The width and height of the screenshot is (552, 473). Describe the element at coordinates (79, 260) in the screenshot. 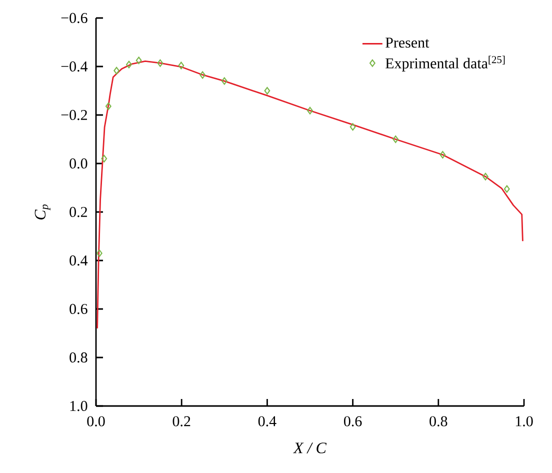

I see `y-tick-label: 0.4` at that location.